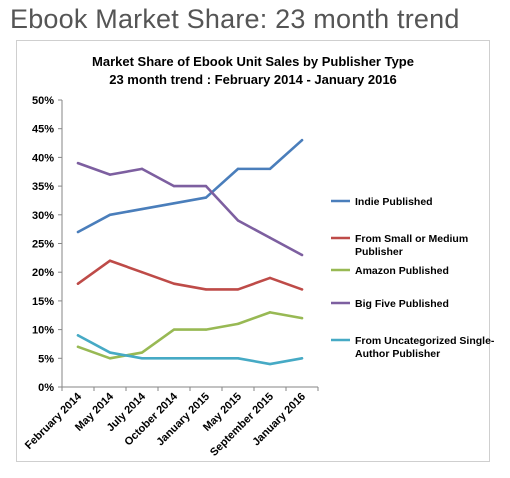  What do you see at coordinates (394, 202) in the screenshot?
I see `legend-label: Indie Published` at bounding box center [394, 202].